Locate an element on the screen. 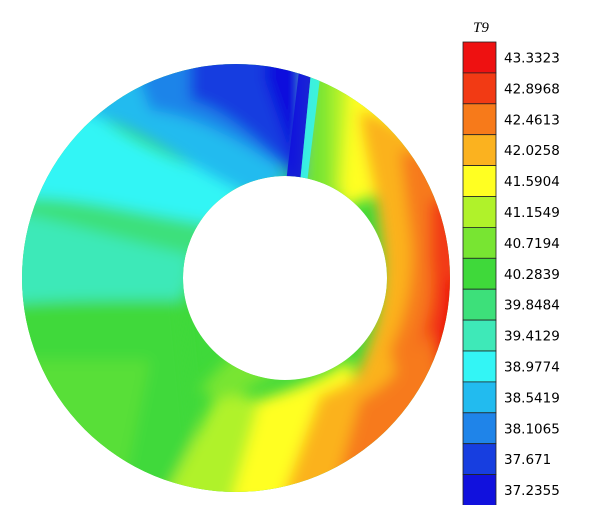 The width and height of the screenshot is (600, 505). legend-label-9: 39.4129 is located at coordinates (532, 337).